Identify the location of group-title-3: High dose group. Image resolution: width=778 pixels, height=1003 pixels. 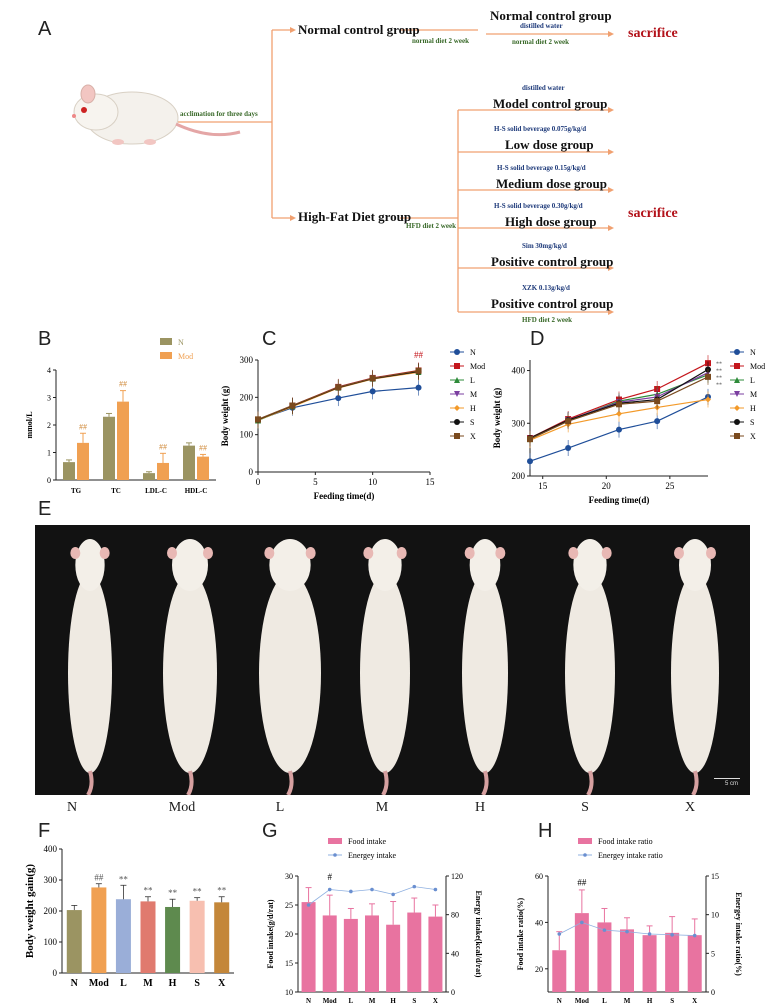
(551, 221).